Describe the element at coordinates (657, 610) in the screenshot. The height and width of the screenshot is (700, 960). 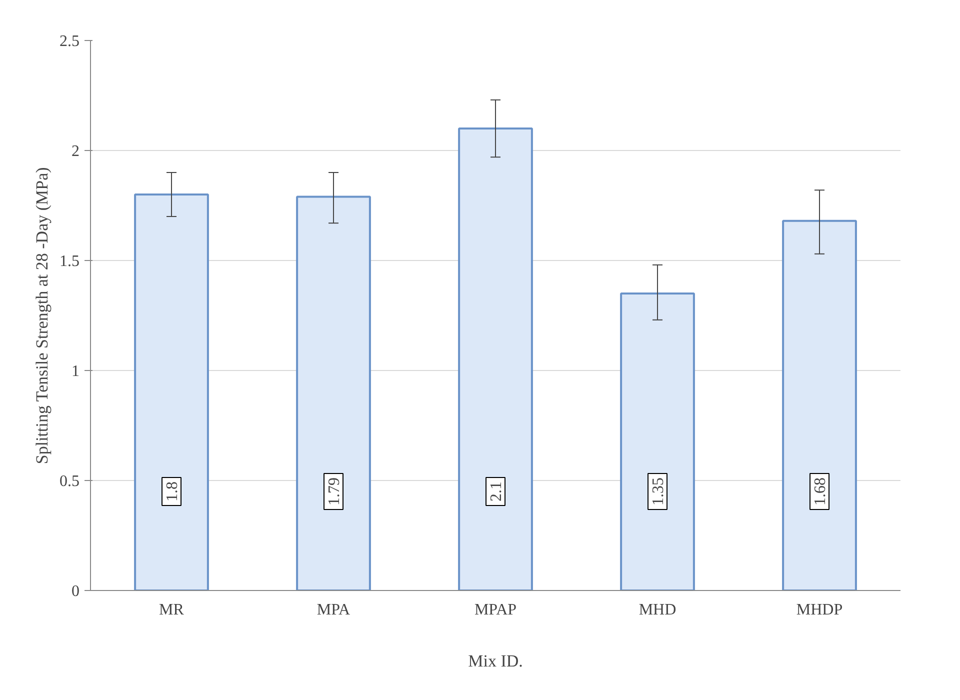
I see `x-tick-label: MHD` at that location.